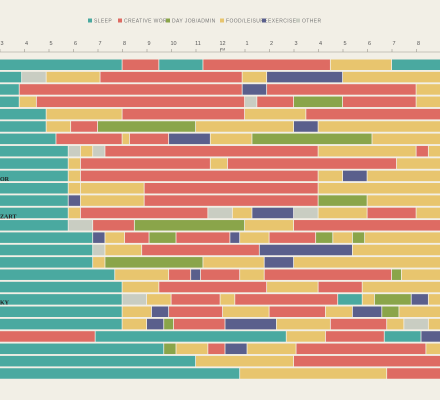 The width and height of the screenshot is (440, 400). What do you see at coordinates (247, 21) in the screenshot?
I see `legend-label-food: FOOD/LEISURE` at bounding box center [247, 21].